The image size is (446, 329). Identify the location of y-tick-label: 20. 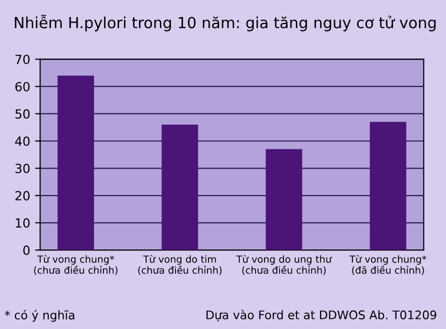
(22, 195).